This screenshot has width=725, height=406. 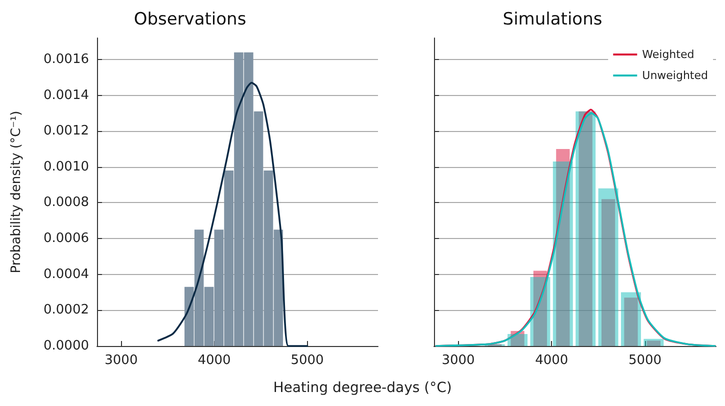 What do you see at coordinates (232, 214) in the screenshot?
I see `line-series` at bounding box center [232, 214].